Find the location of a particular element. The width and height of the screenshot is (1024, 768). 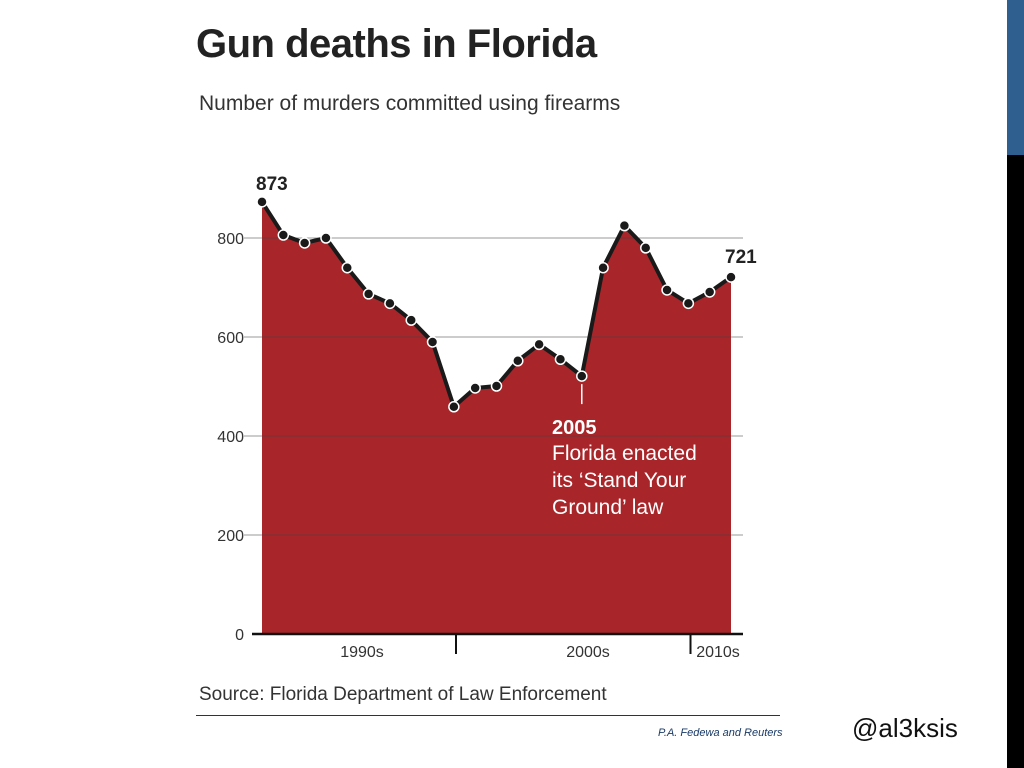

y-tick-label: 0 is located at coordinates (239, 635).